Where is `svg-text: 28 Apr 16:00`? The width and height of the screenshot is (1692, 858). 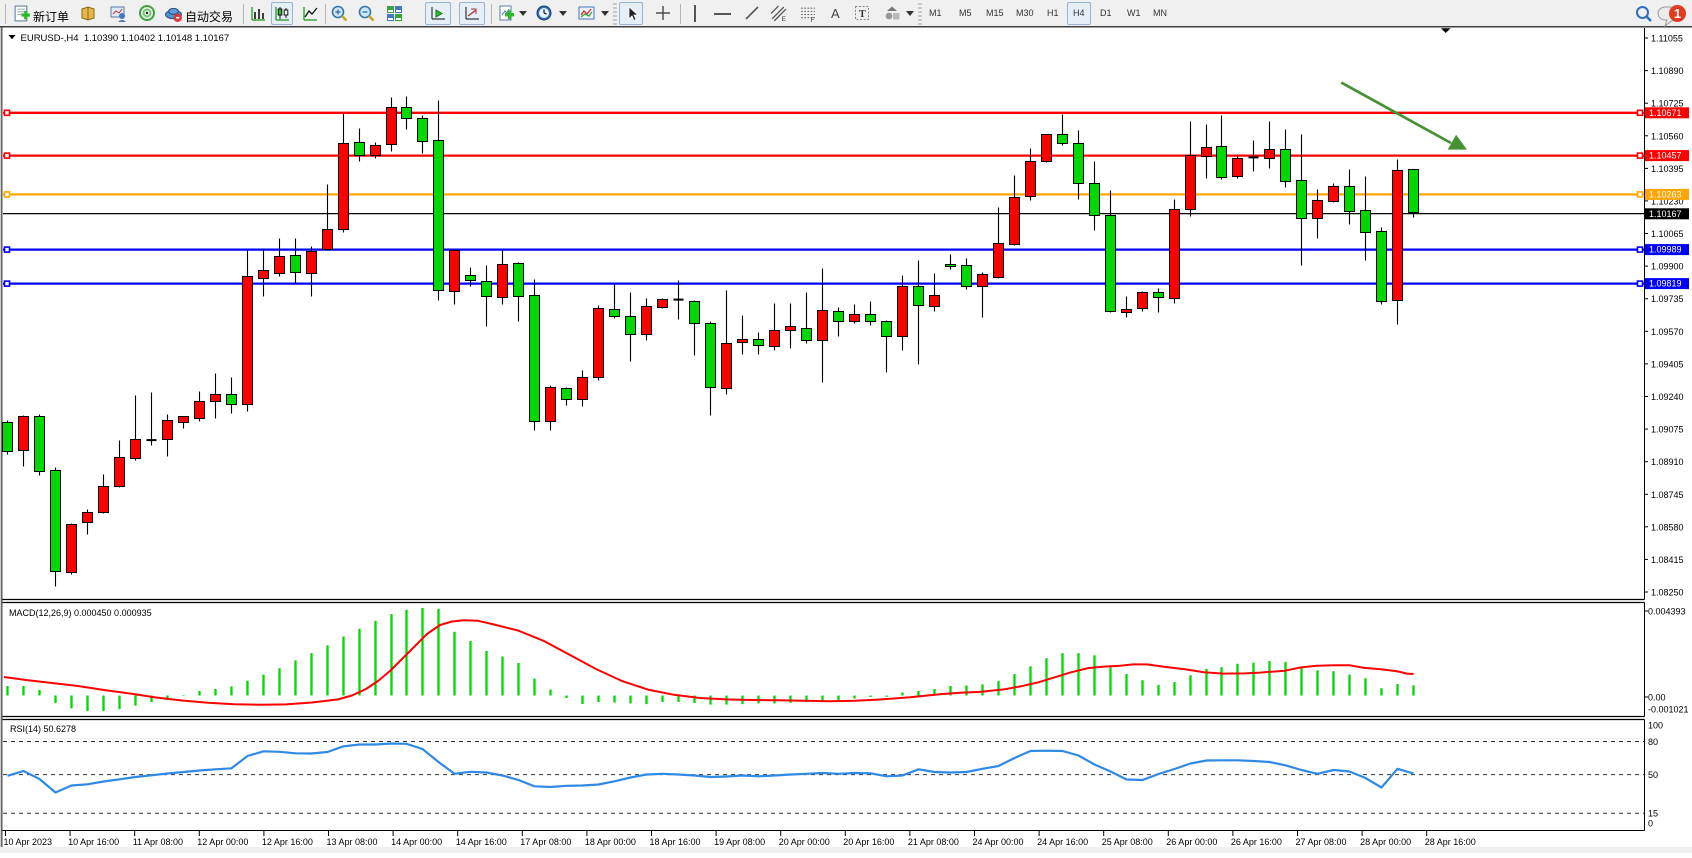 svg-text: 28 Apr 16:00 is located at coordinates (1450, 842).